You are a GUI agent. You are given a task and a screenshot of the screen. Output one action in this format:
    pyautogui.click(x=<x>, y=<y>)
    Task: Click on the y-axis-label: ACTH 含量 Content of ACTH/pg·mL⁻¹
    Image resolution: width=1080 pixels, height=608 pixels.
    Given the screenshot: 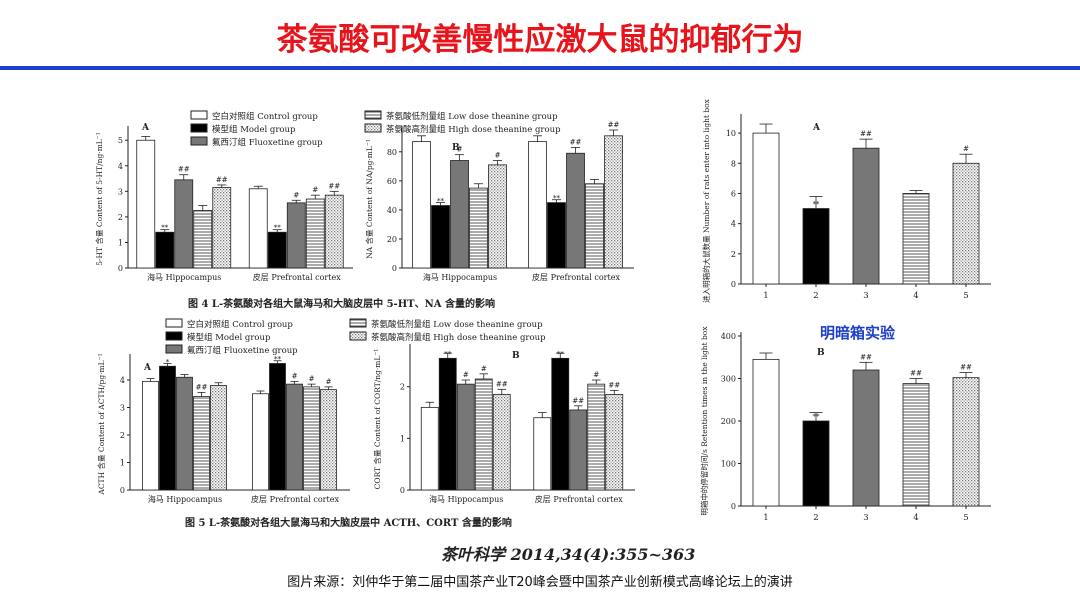 What is the action you would take?
    pyautogui.click(x=101, y=424)
    